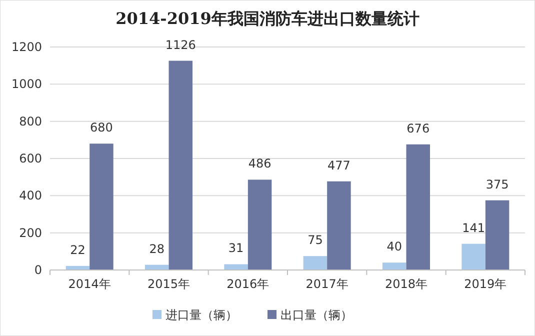 This screenshot has width=535, height=336. What do you see at coordinates (26, 84) in the screenshot?
I see `y-tick-label: 1000` at bounding box center [26, 84].